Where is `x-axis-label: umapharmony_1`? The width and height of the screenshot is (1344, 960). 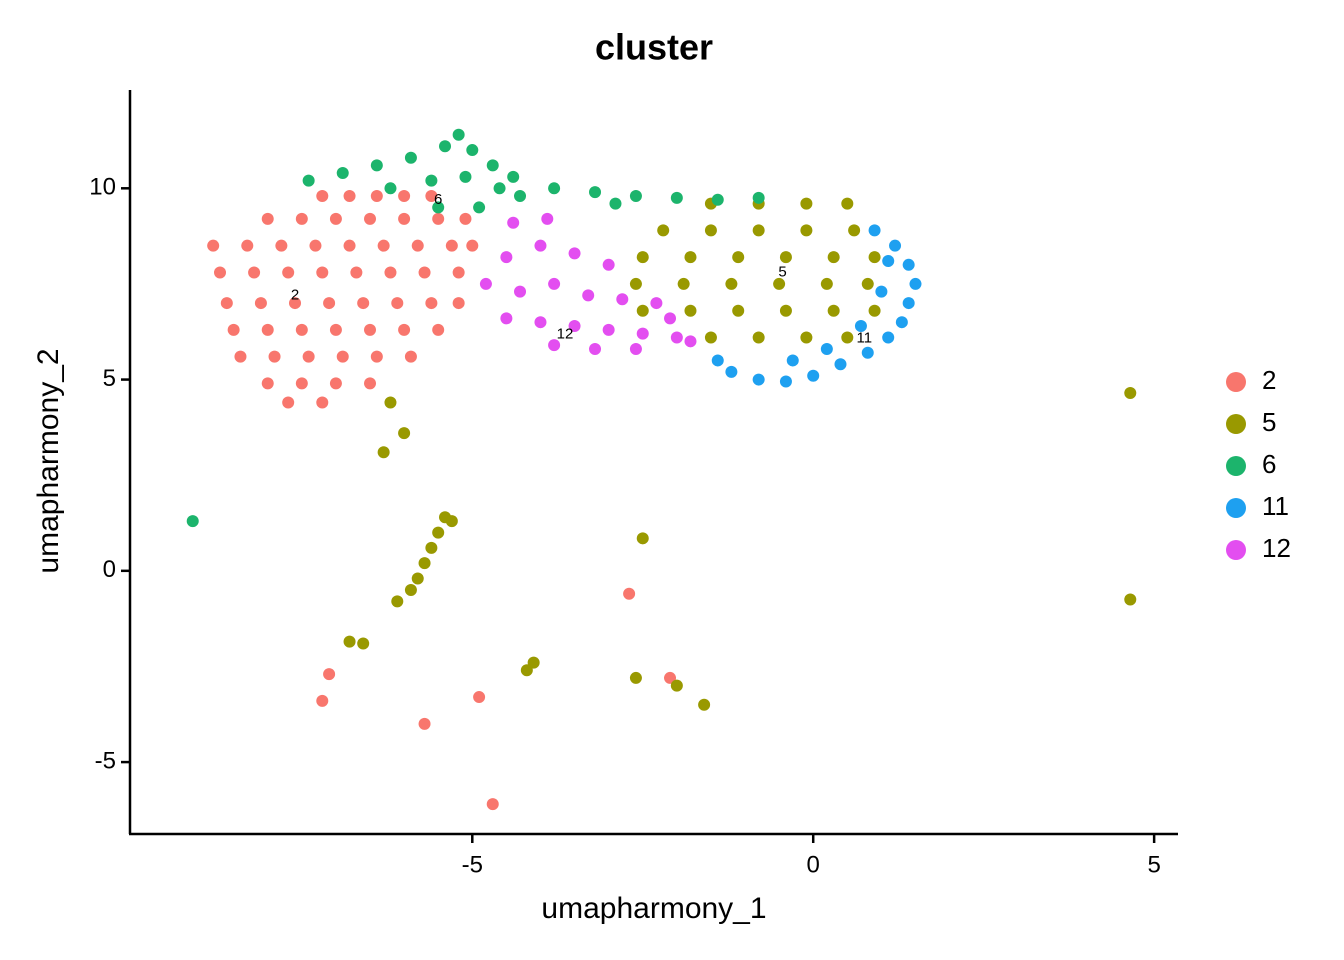
x-axis-label: umapharmony_1 is located at coordinates (653, 908).